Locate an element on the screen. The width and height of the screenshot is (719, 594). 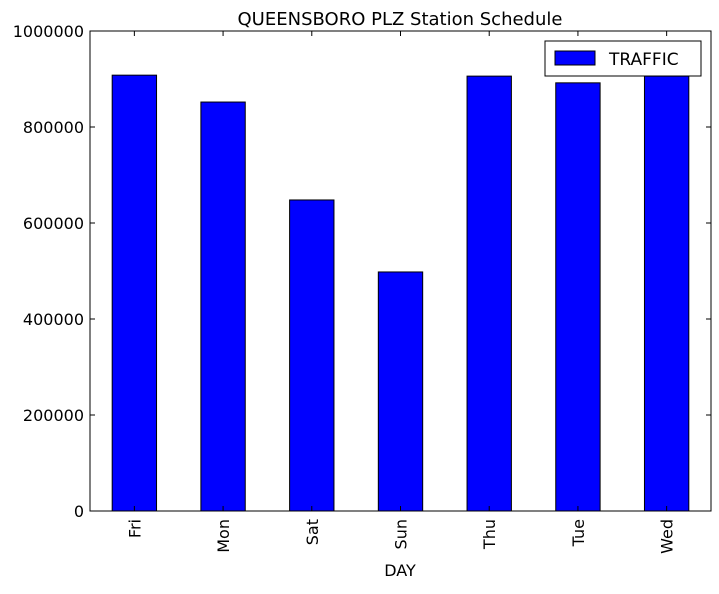
legend-label: TRAFFIC is located at coordinates (643, 60).